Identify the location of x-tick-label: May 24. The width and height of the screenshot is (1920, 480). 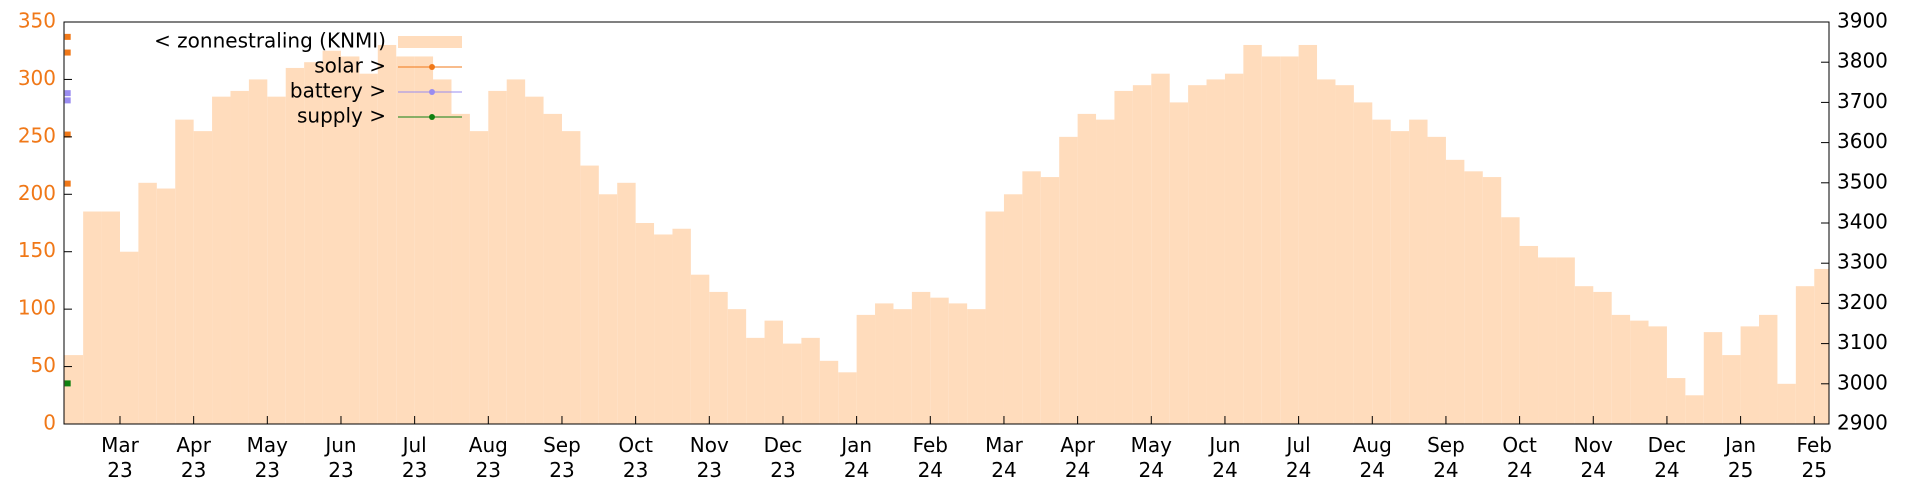
(1152, 456).